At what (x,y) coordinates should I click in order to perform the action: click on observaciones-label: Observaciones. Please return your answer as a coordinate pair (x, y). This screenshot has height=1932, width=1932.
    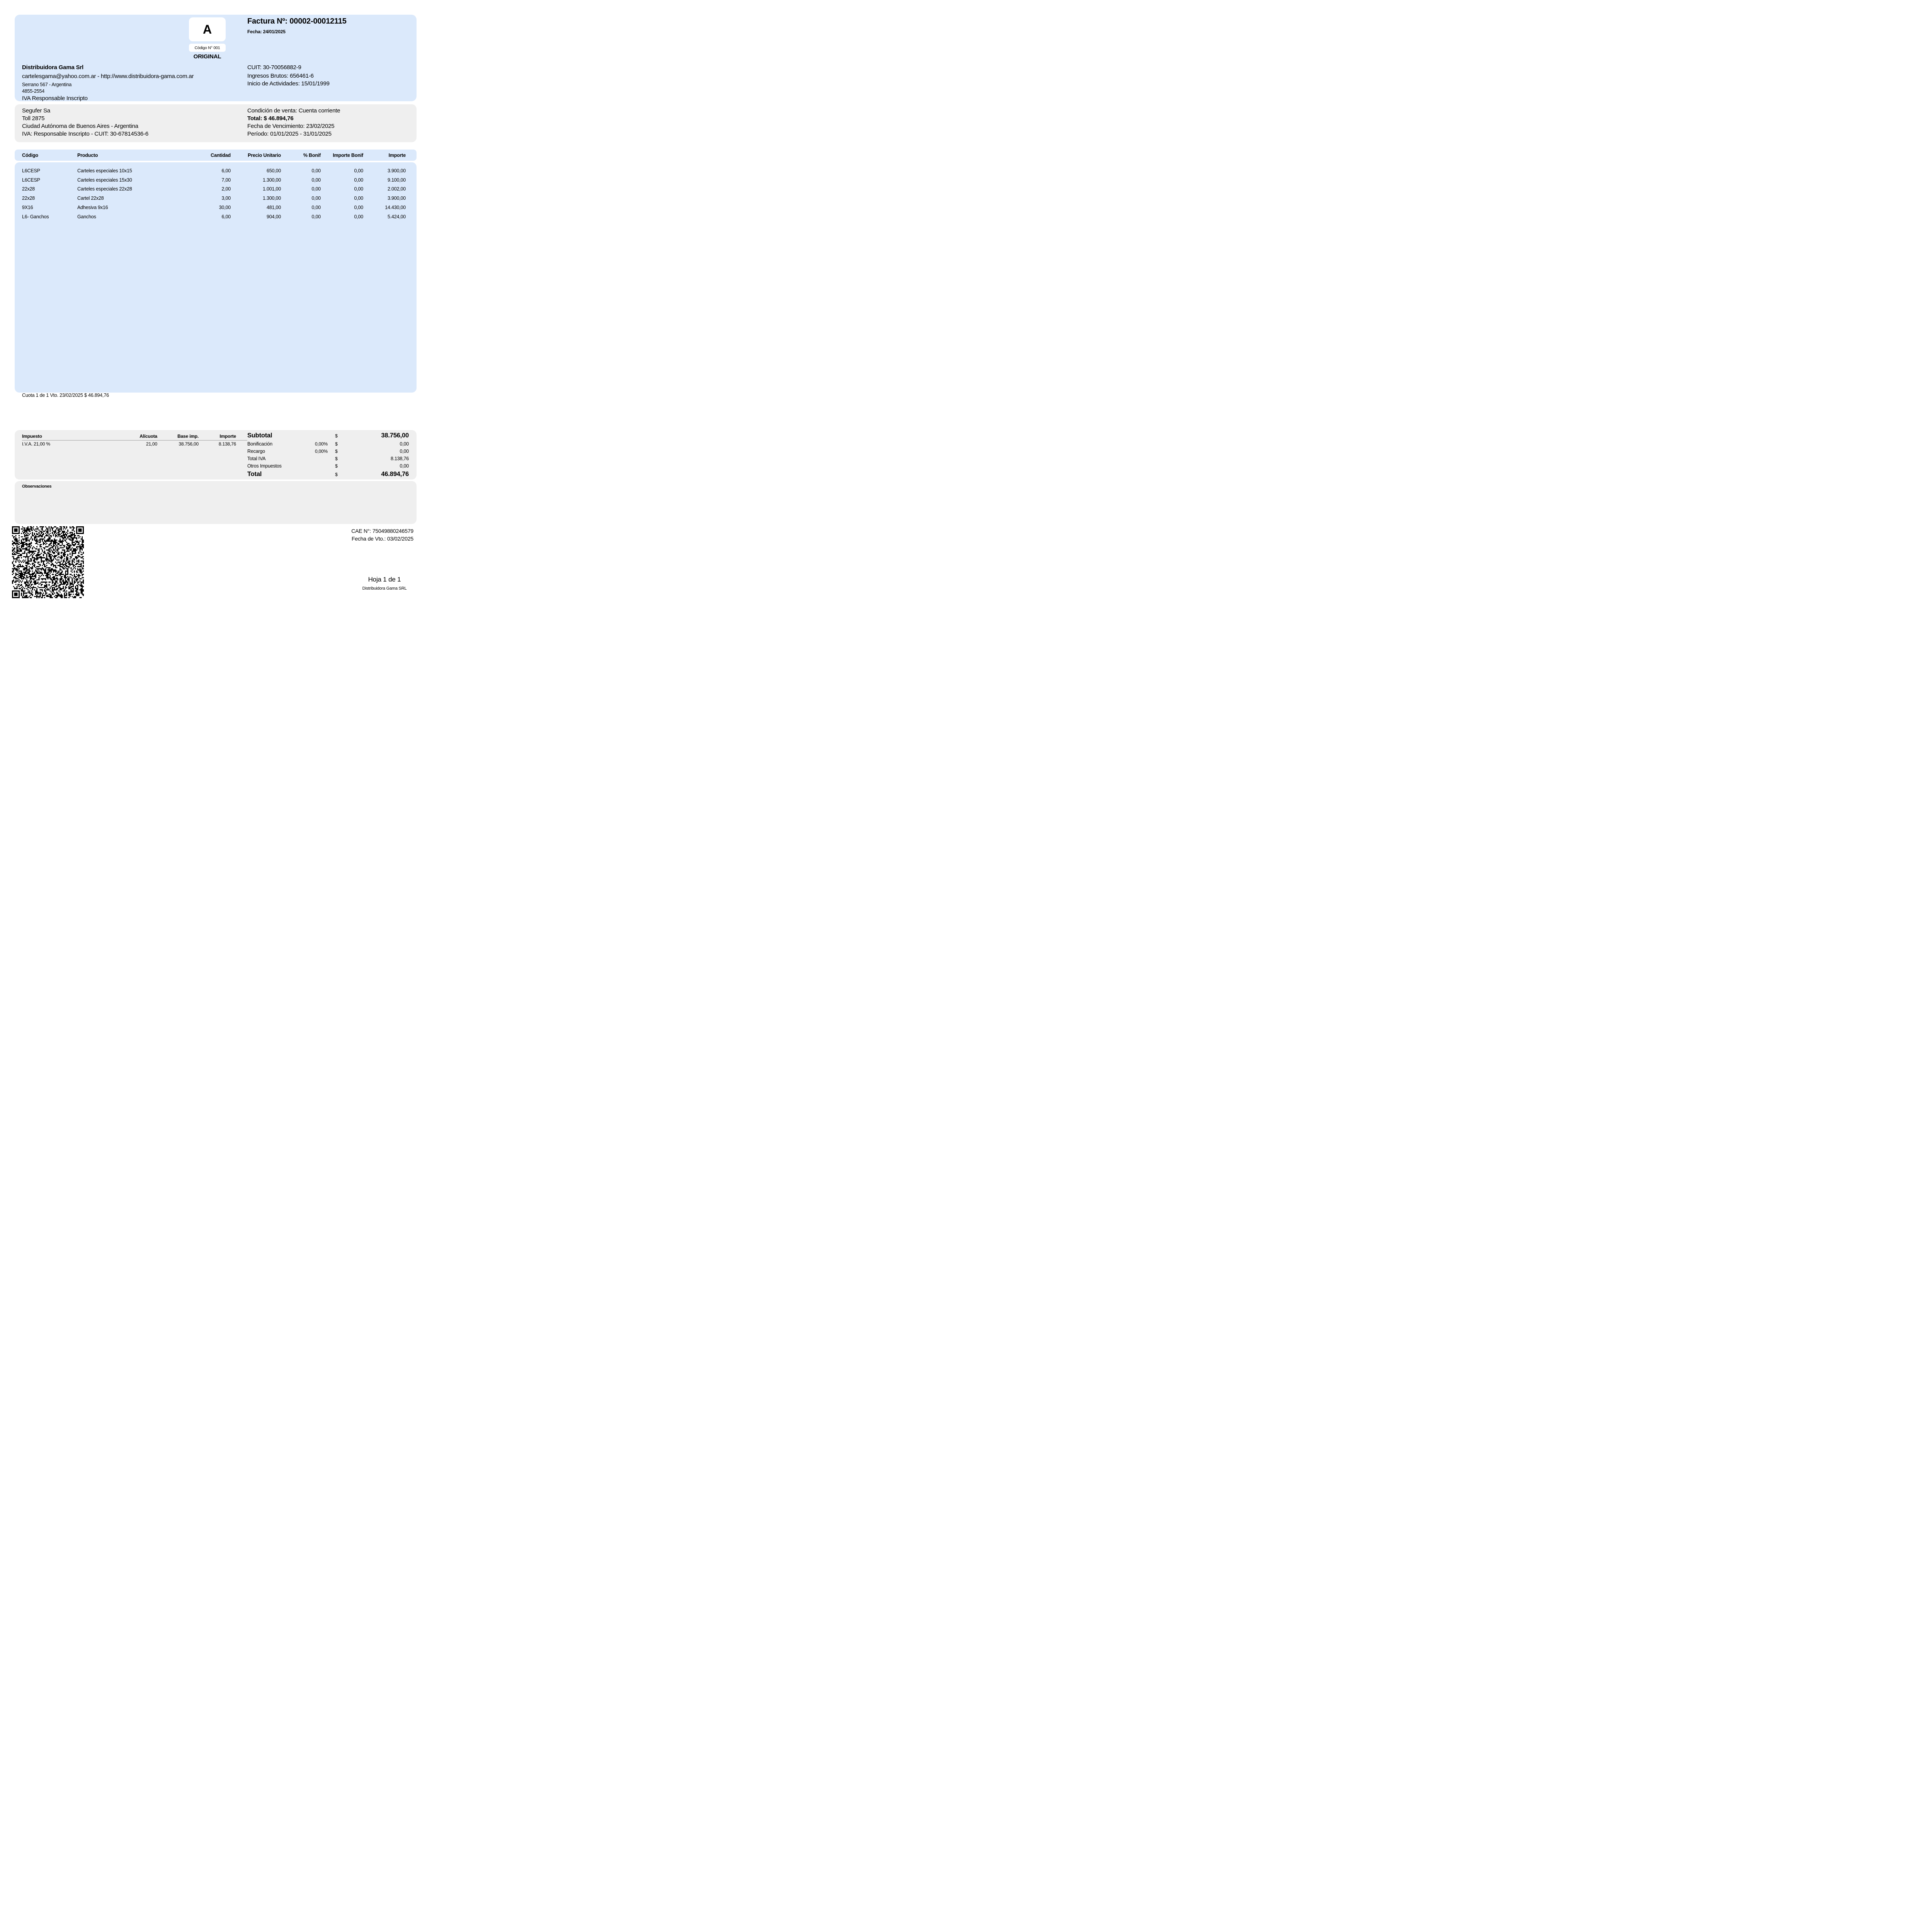
    Looking at the image, I should click on (37, 486).